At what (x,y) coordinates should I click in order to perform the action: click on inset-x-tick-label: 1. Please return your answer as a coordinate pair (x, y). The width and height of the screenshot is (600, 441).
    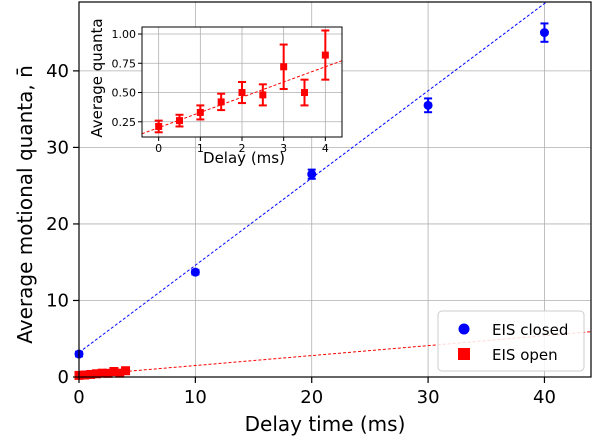
    Looking at the image, I should click on (200, 148).